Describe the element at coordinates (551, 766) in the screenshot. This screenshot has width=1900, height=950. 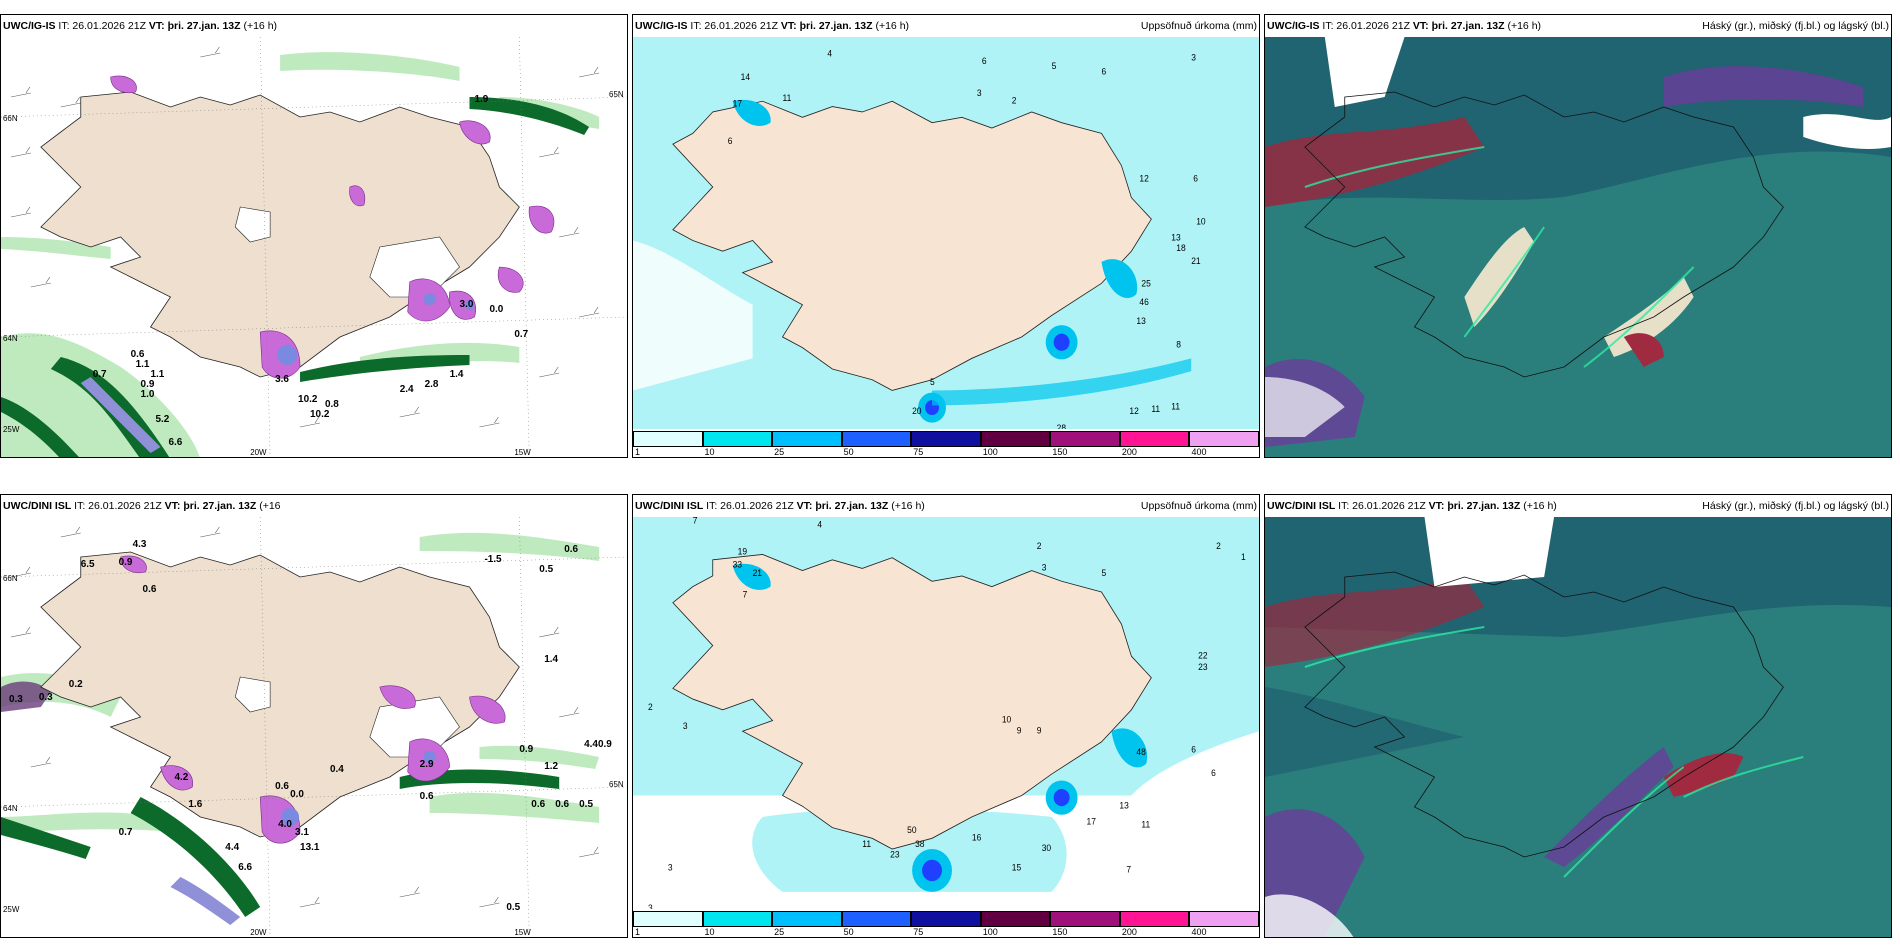
I see `svg-text: 1.2` at that location.